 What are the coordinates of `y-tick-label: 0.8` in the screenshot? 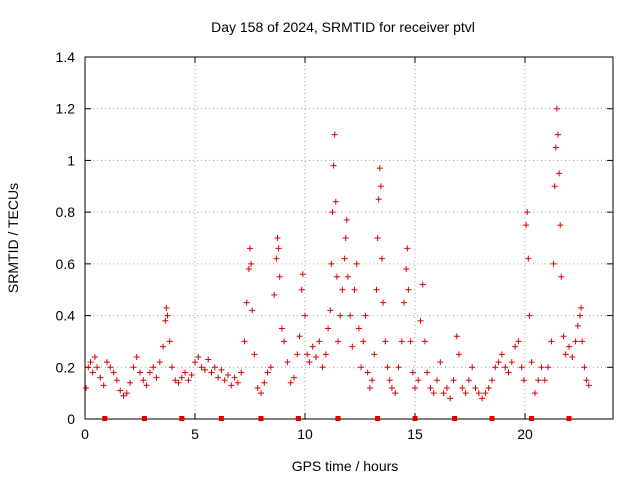 It's located at (66, 212).